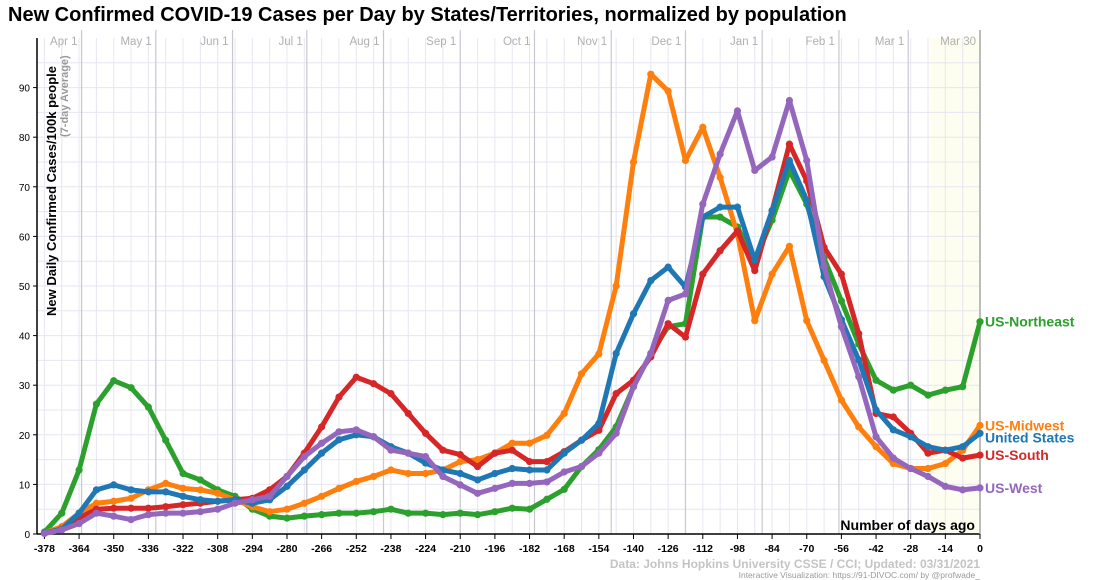 Image resolution: width=1108 pixels, height=580 pixels. Describe the element at coordinates (290, 42) in the screenshot. I see `month-label: Jul 1` at that location.